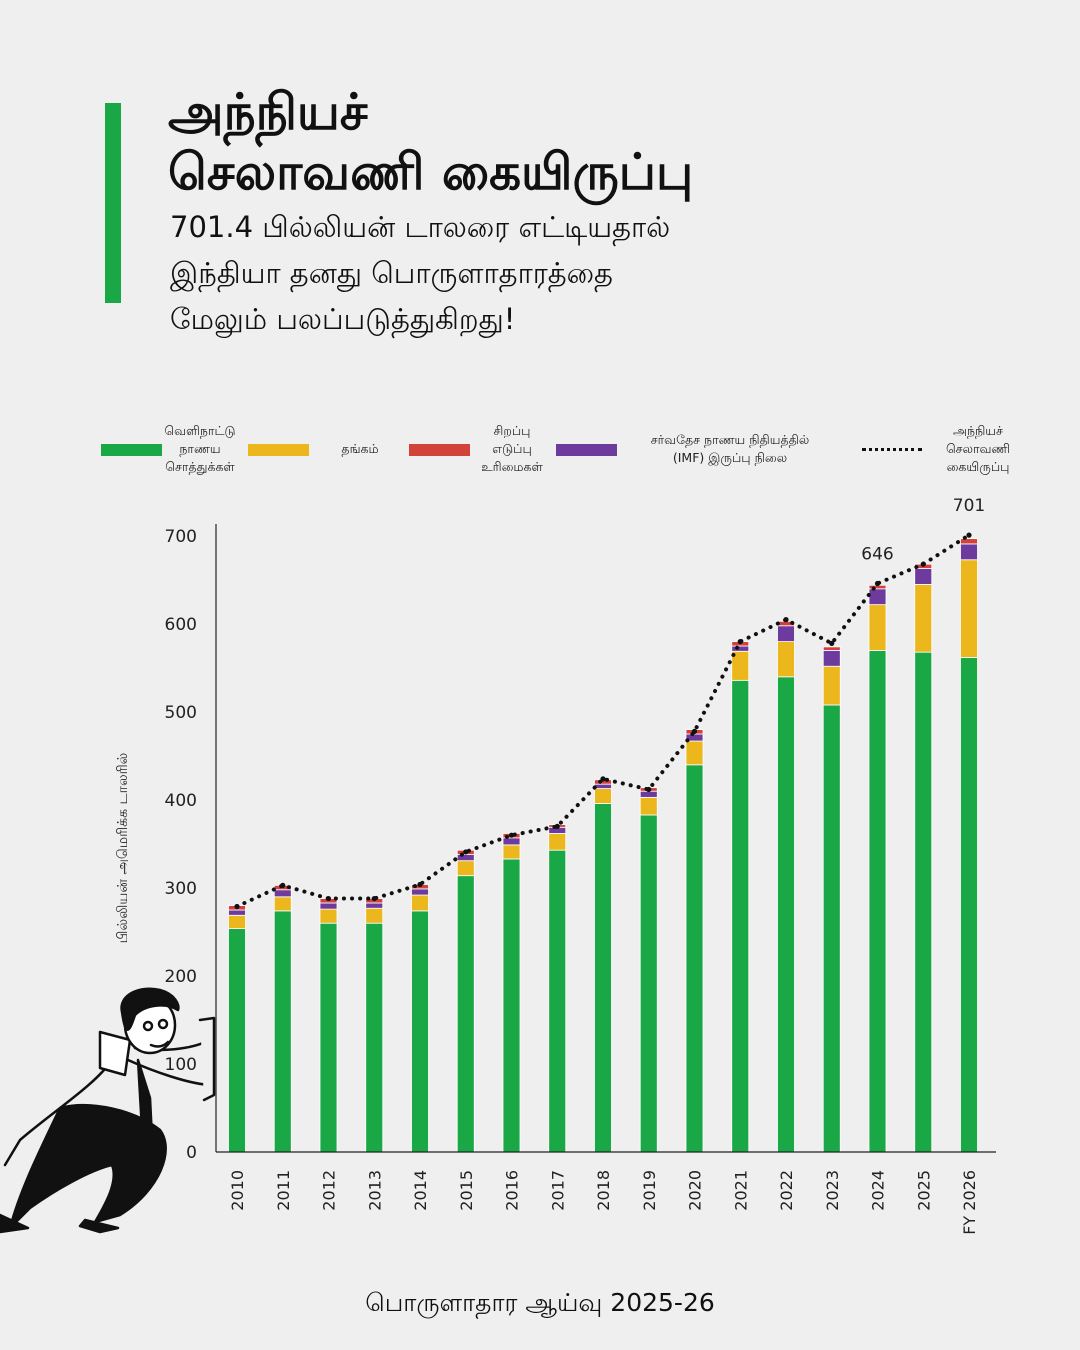 The width and height of the screenshot is (1080, 1350). What do you see at coordinates (832, 1190) in the screenshot?
I see `x-tick-label: 2023` at bounding box center [832, 1190].